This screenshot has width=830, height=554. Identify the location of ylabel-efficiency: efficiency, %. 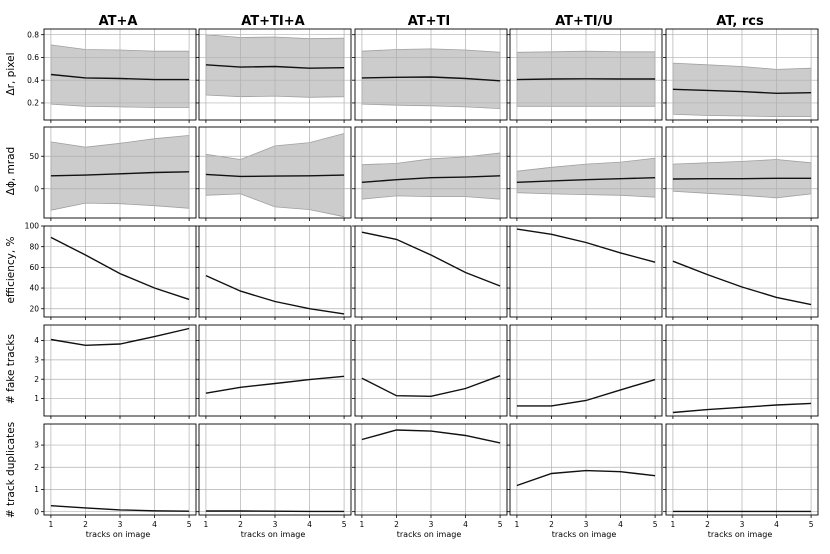
(11, 269).